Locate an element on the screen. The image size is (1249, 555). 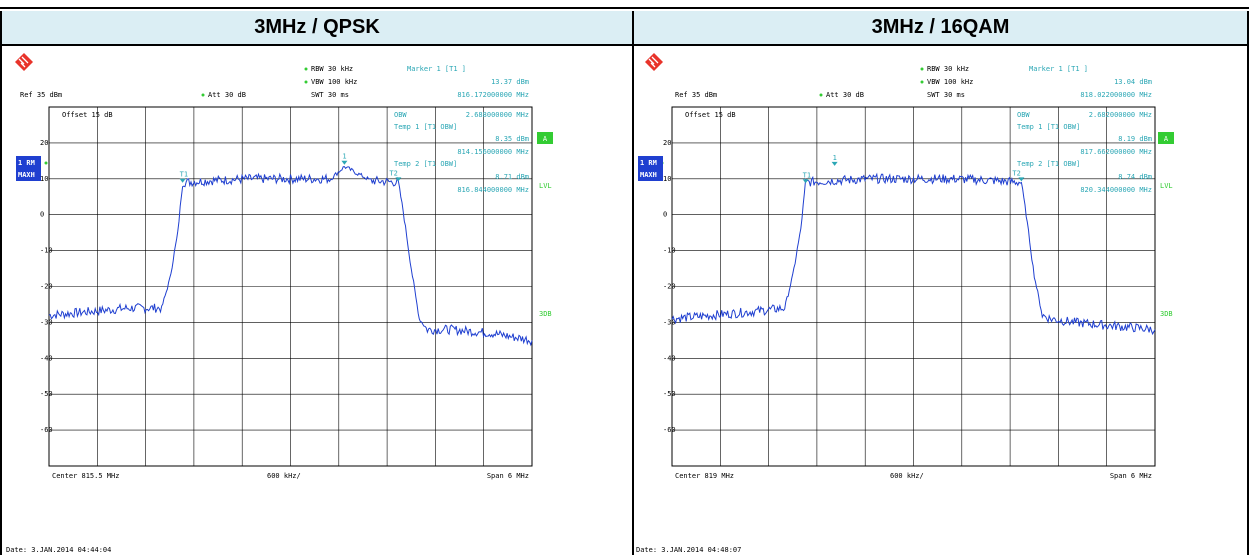
marker-freq: 818.022000000 MHz is located at coordinates (1116, 95).